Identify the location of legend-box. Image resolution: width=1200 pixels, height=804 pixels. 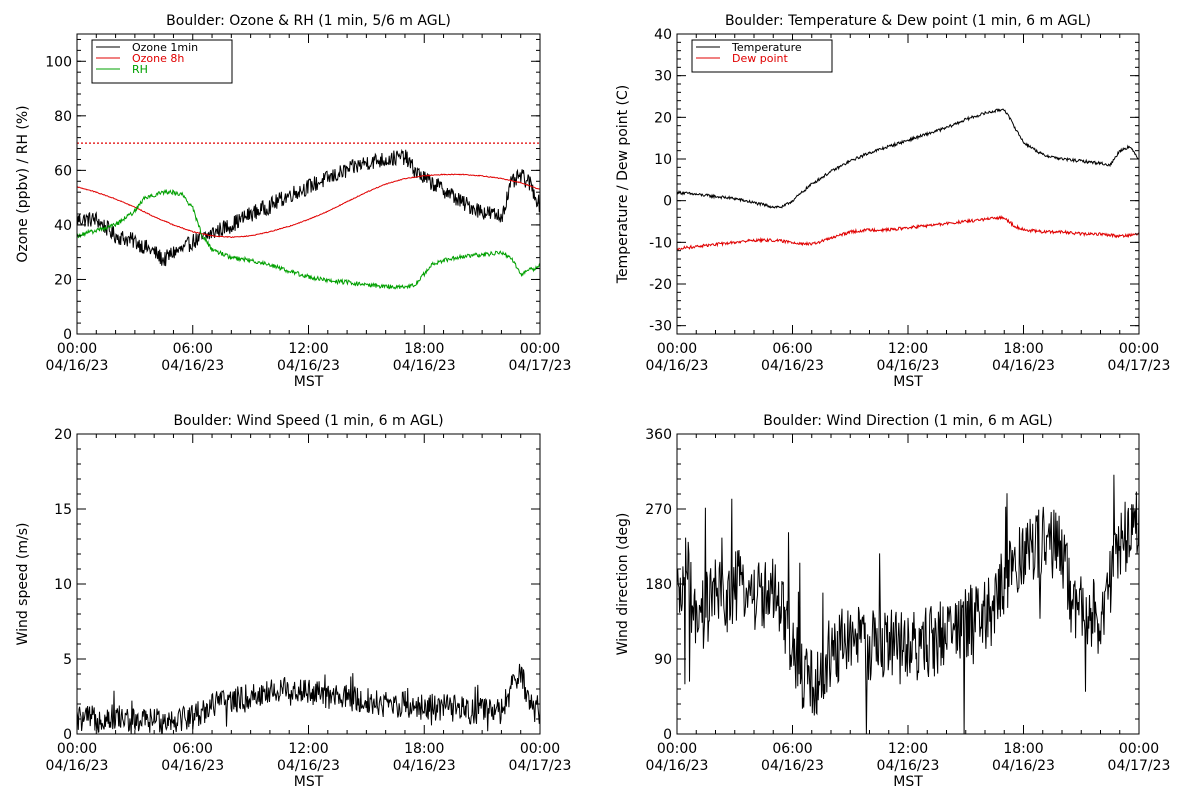
(762, 56).